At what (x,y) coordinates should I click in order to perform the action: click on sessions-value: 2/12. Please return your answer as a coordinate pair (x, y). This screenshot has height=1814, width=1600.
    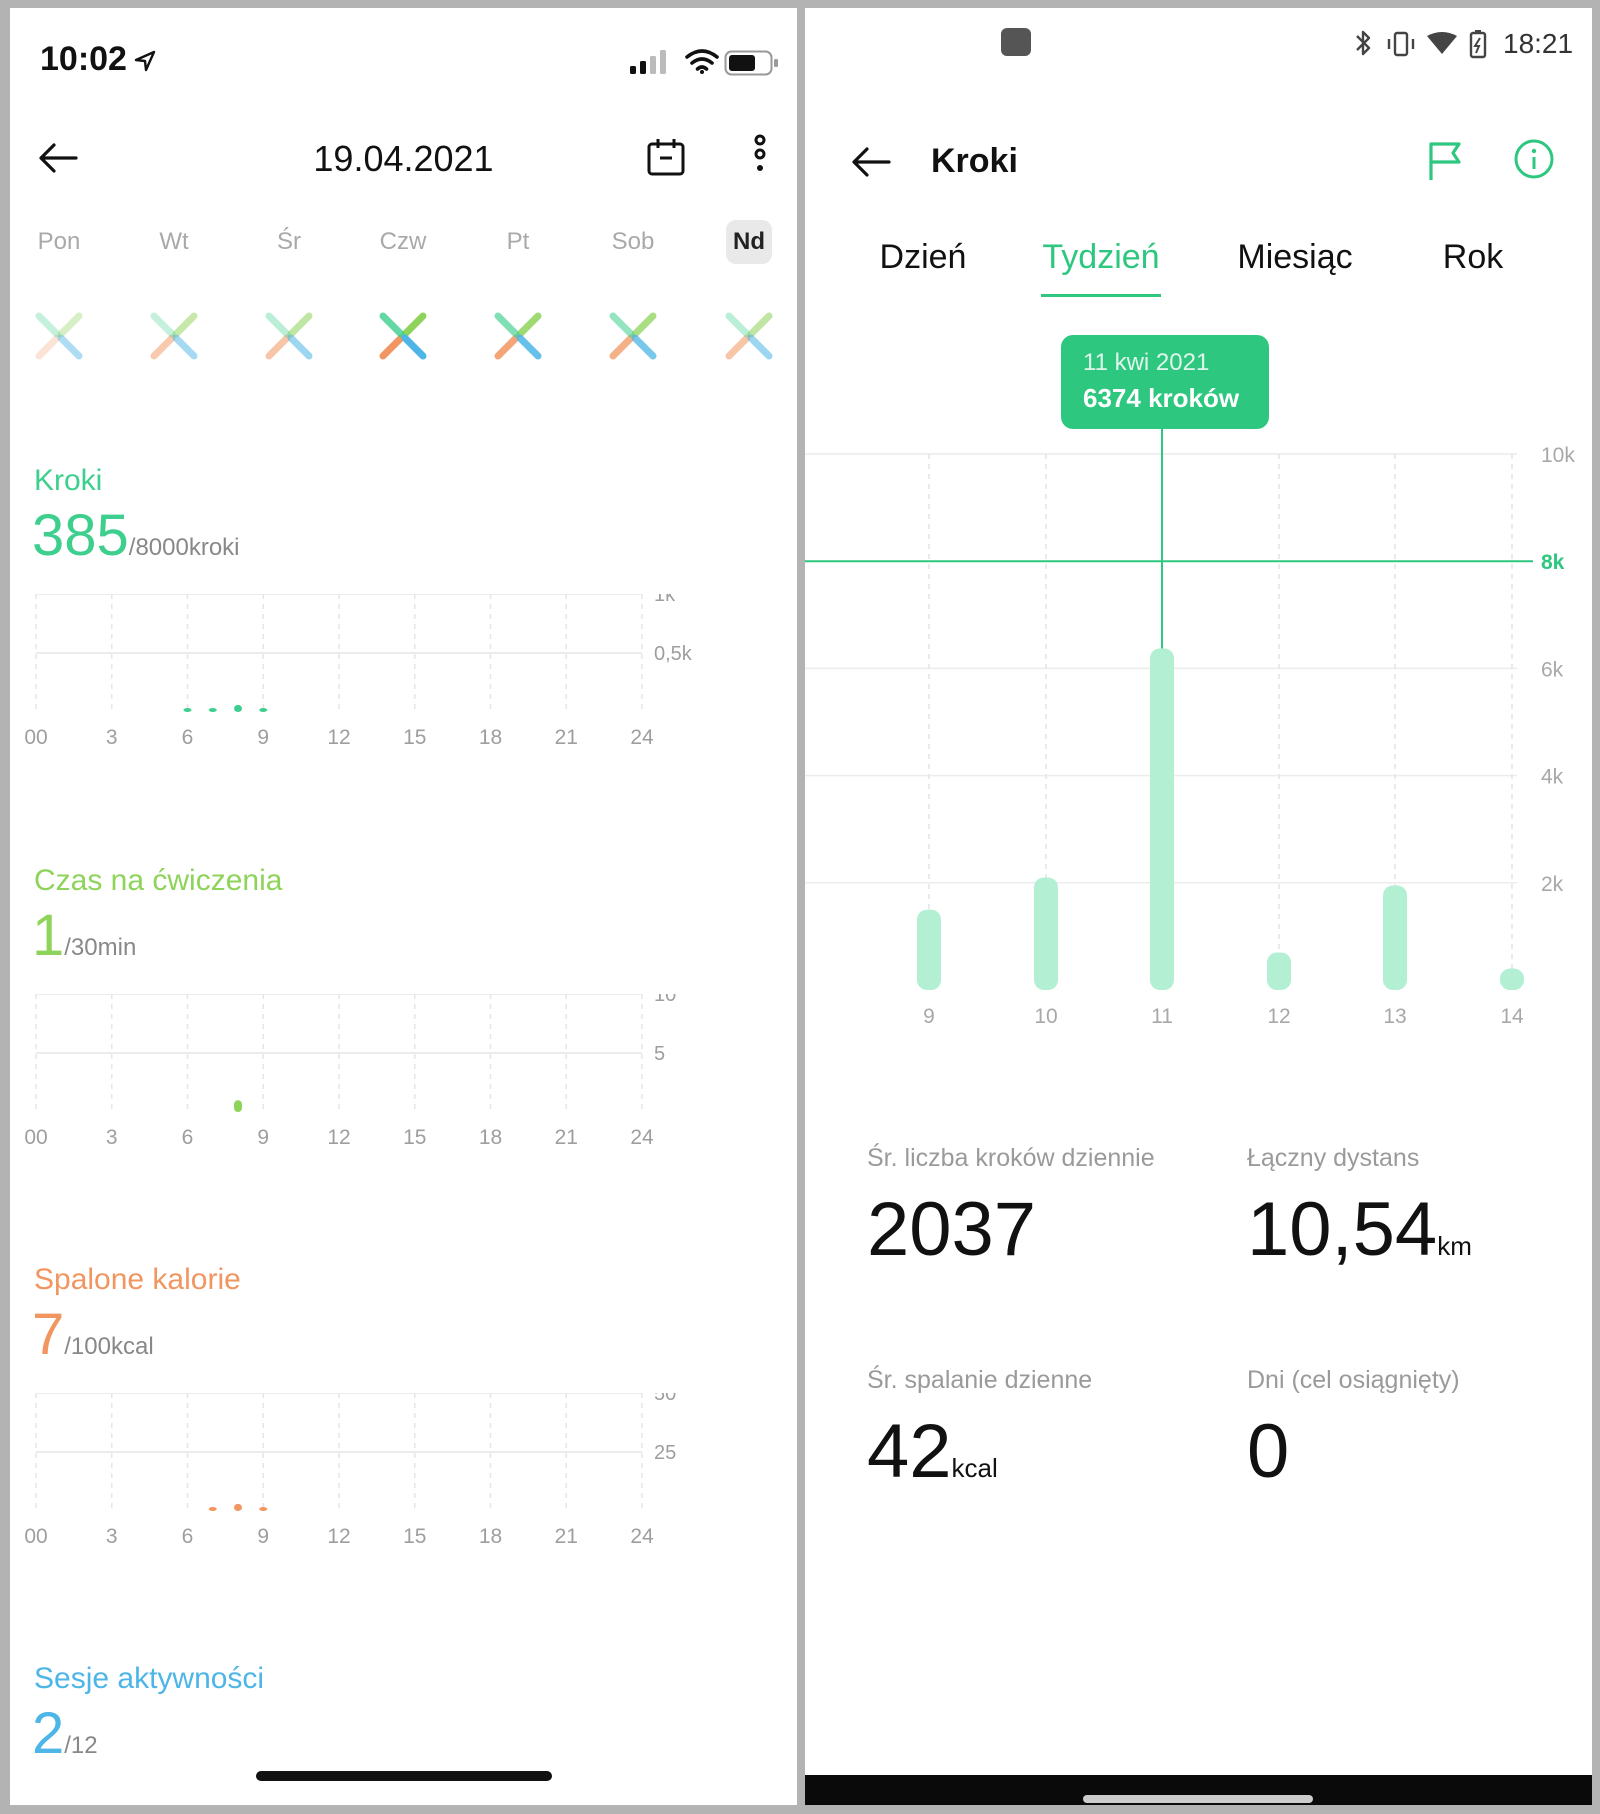
    Looking at the image, I should click on (65, 1733).